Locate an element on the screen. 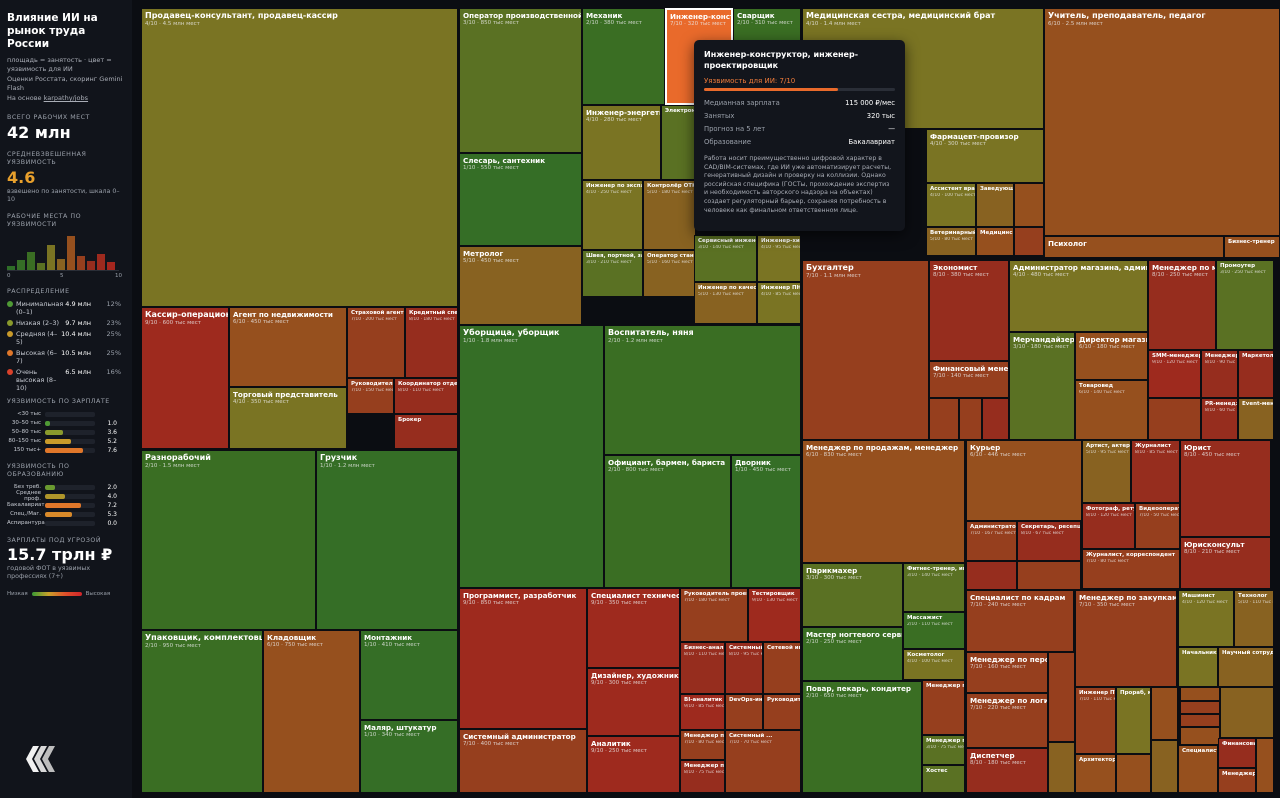 Image resolution: width=1280 pixels, height=798 pixels. treemap-tile: Видеооператор7/10 · 50 тыс мест is located at coordinates (1157, 526).